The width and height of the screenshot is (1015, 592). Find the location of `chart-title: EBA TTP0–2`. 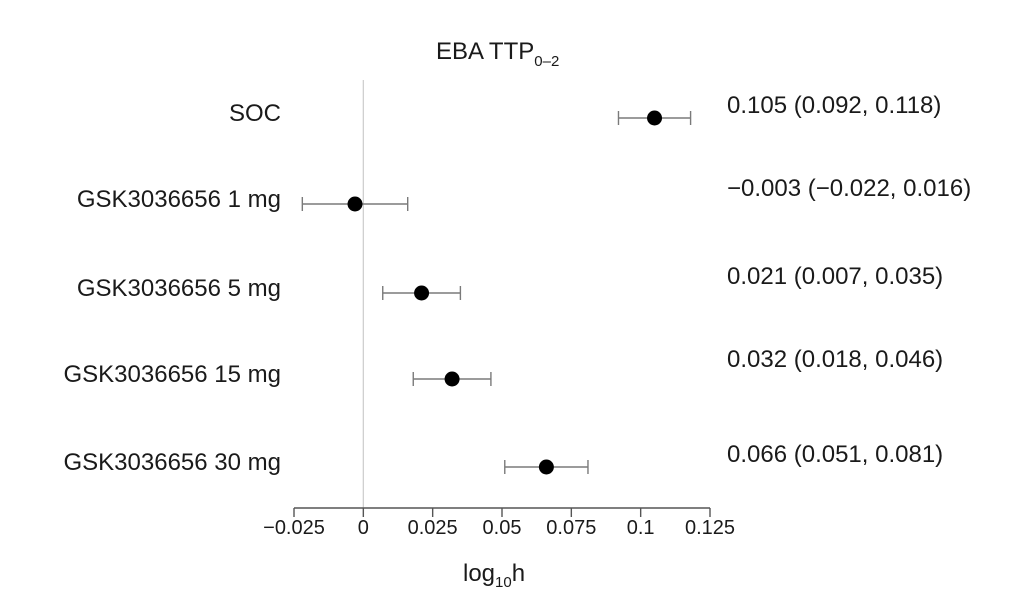

chart-title: EBA TTP0–2 is located at coordinates (497, 54).